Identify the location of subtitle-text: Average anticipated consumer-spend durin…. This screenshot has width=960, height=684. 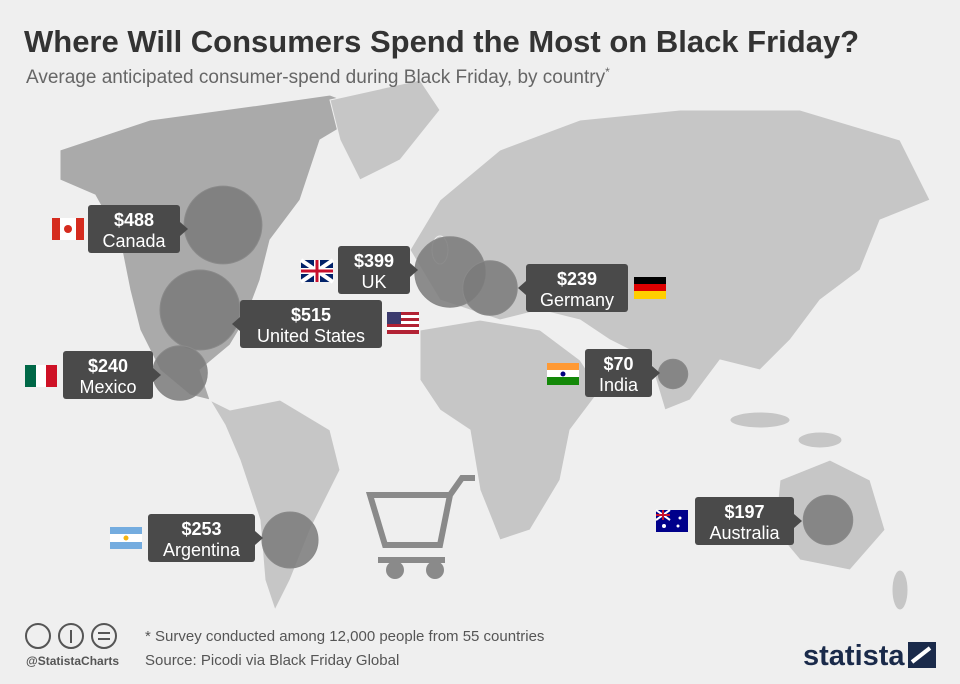
(316, 77).